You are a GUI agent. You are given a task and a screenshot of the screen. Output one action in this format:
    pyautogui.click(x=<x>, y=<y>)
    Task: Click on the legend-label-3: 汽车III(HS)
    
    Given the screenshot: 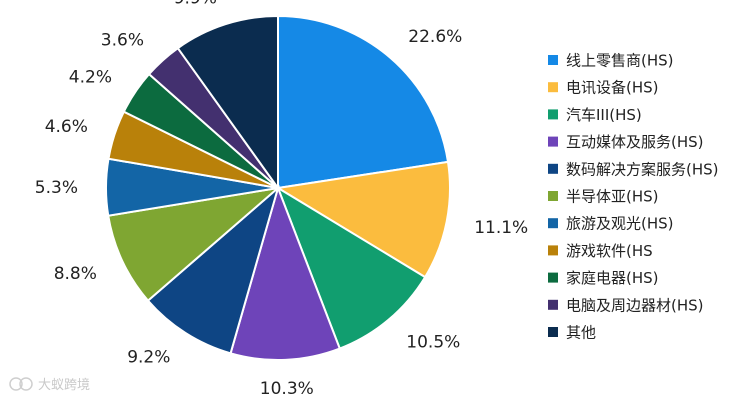 What is the action you would take?
    pyautogui.click(x=604, y=115)
    